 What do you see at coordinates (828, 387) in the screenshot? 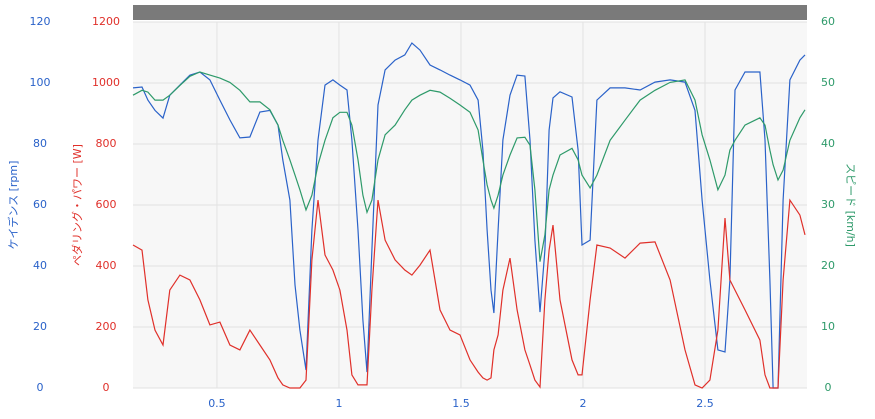
I see `y3-tick-label: 0` at bounding box center [828, 387].